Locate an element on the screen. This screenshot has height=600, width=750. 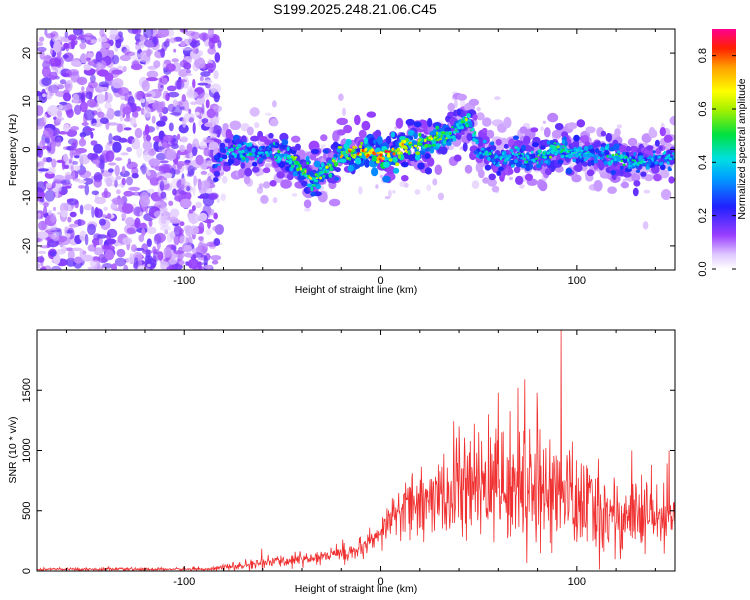
colorbar-tick-label: 0.6 is located at coordinates (703, 108).